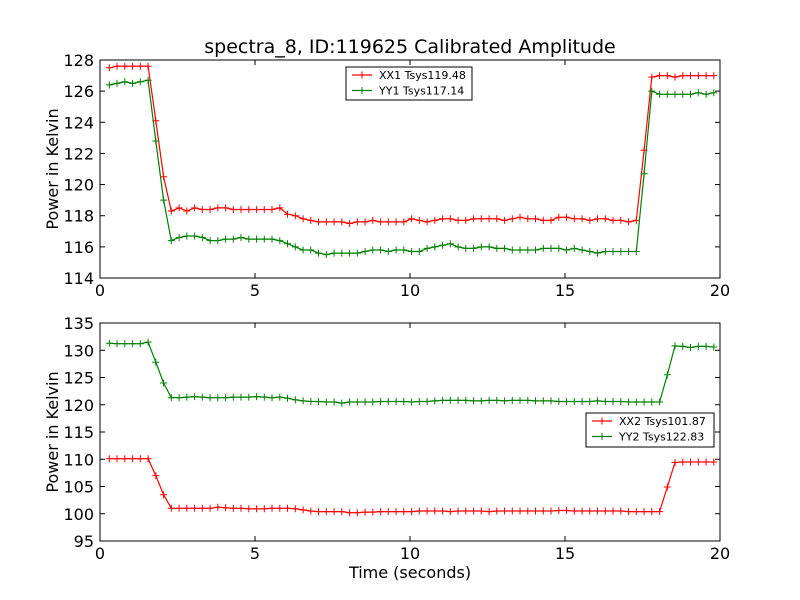 The width and height of the screenshot is (800, 600). I want to click on y-tick-label: 124, so click(78, 122).